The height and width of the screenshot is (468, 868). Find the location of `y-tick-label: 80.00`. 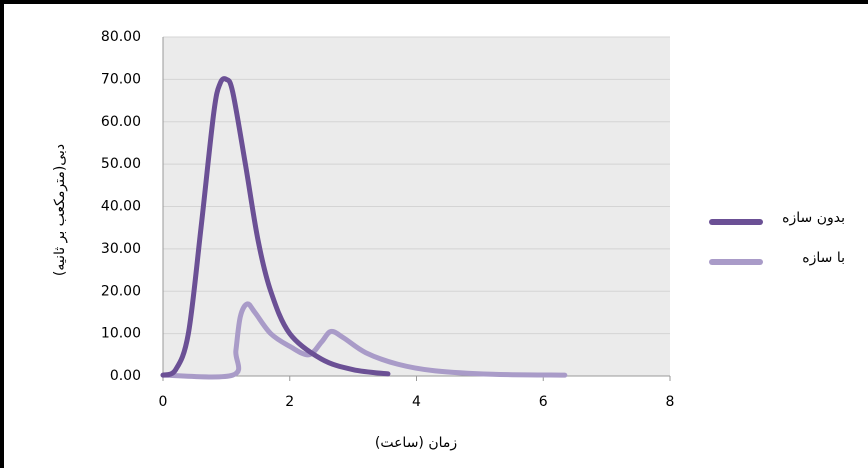

y-tick-label: 80.00 is located at coordinates (121, 37).